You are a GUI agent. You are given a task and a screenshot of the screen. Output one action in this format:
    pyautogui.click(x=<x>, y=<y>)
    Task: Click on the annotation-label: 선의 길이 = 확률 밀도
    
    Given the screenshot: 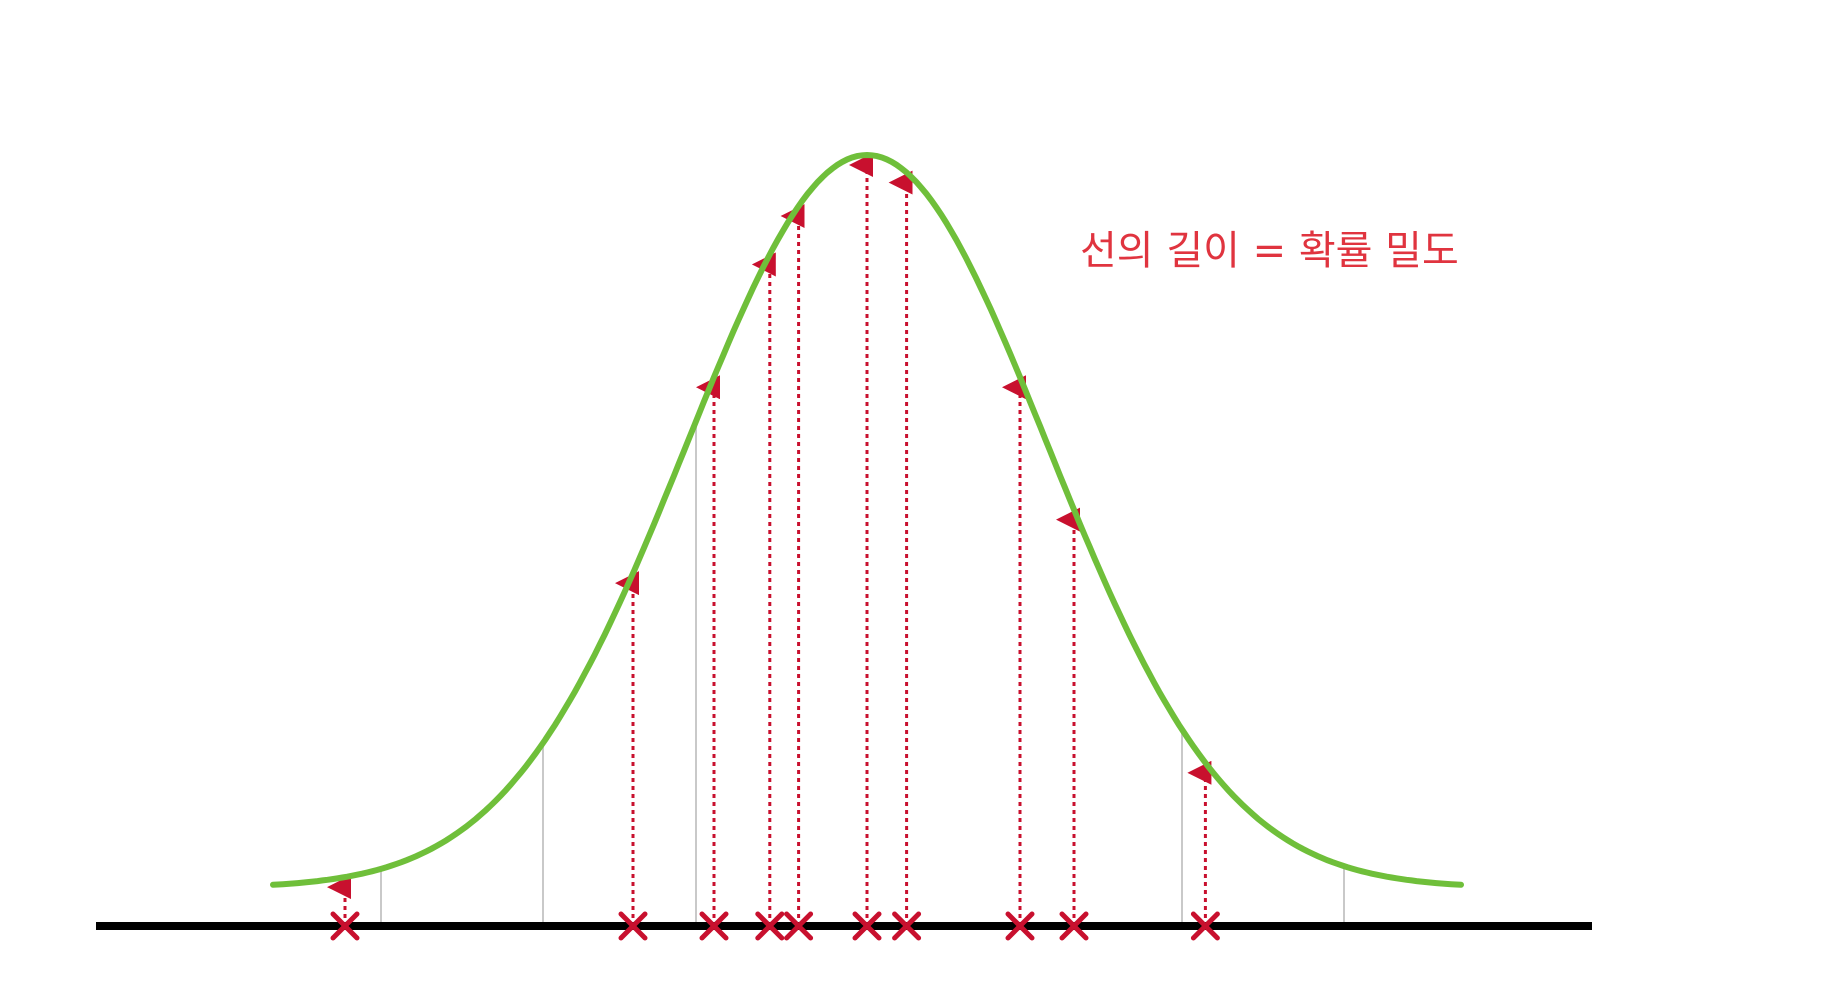 What is the action you would take?
    pyautogui.click(x=1269, y=251)
    